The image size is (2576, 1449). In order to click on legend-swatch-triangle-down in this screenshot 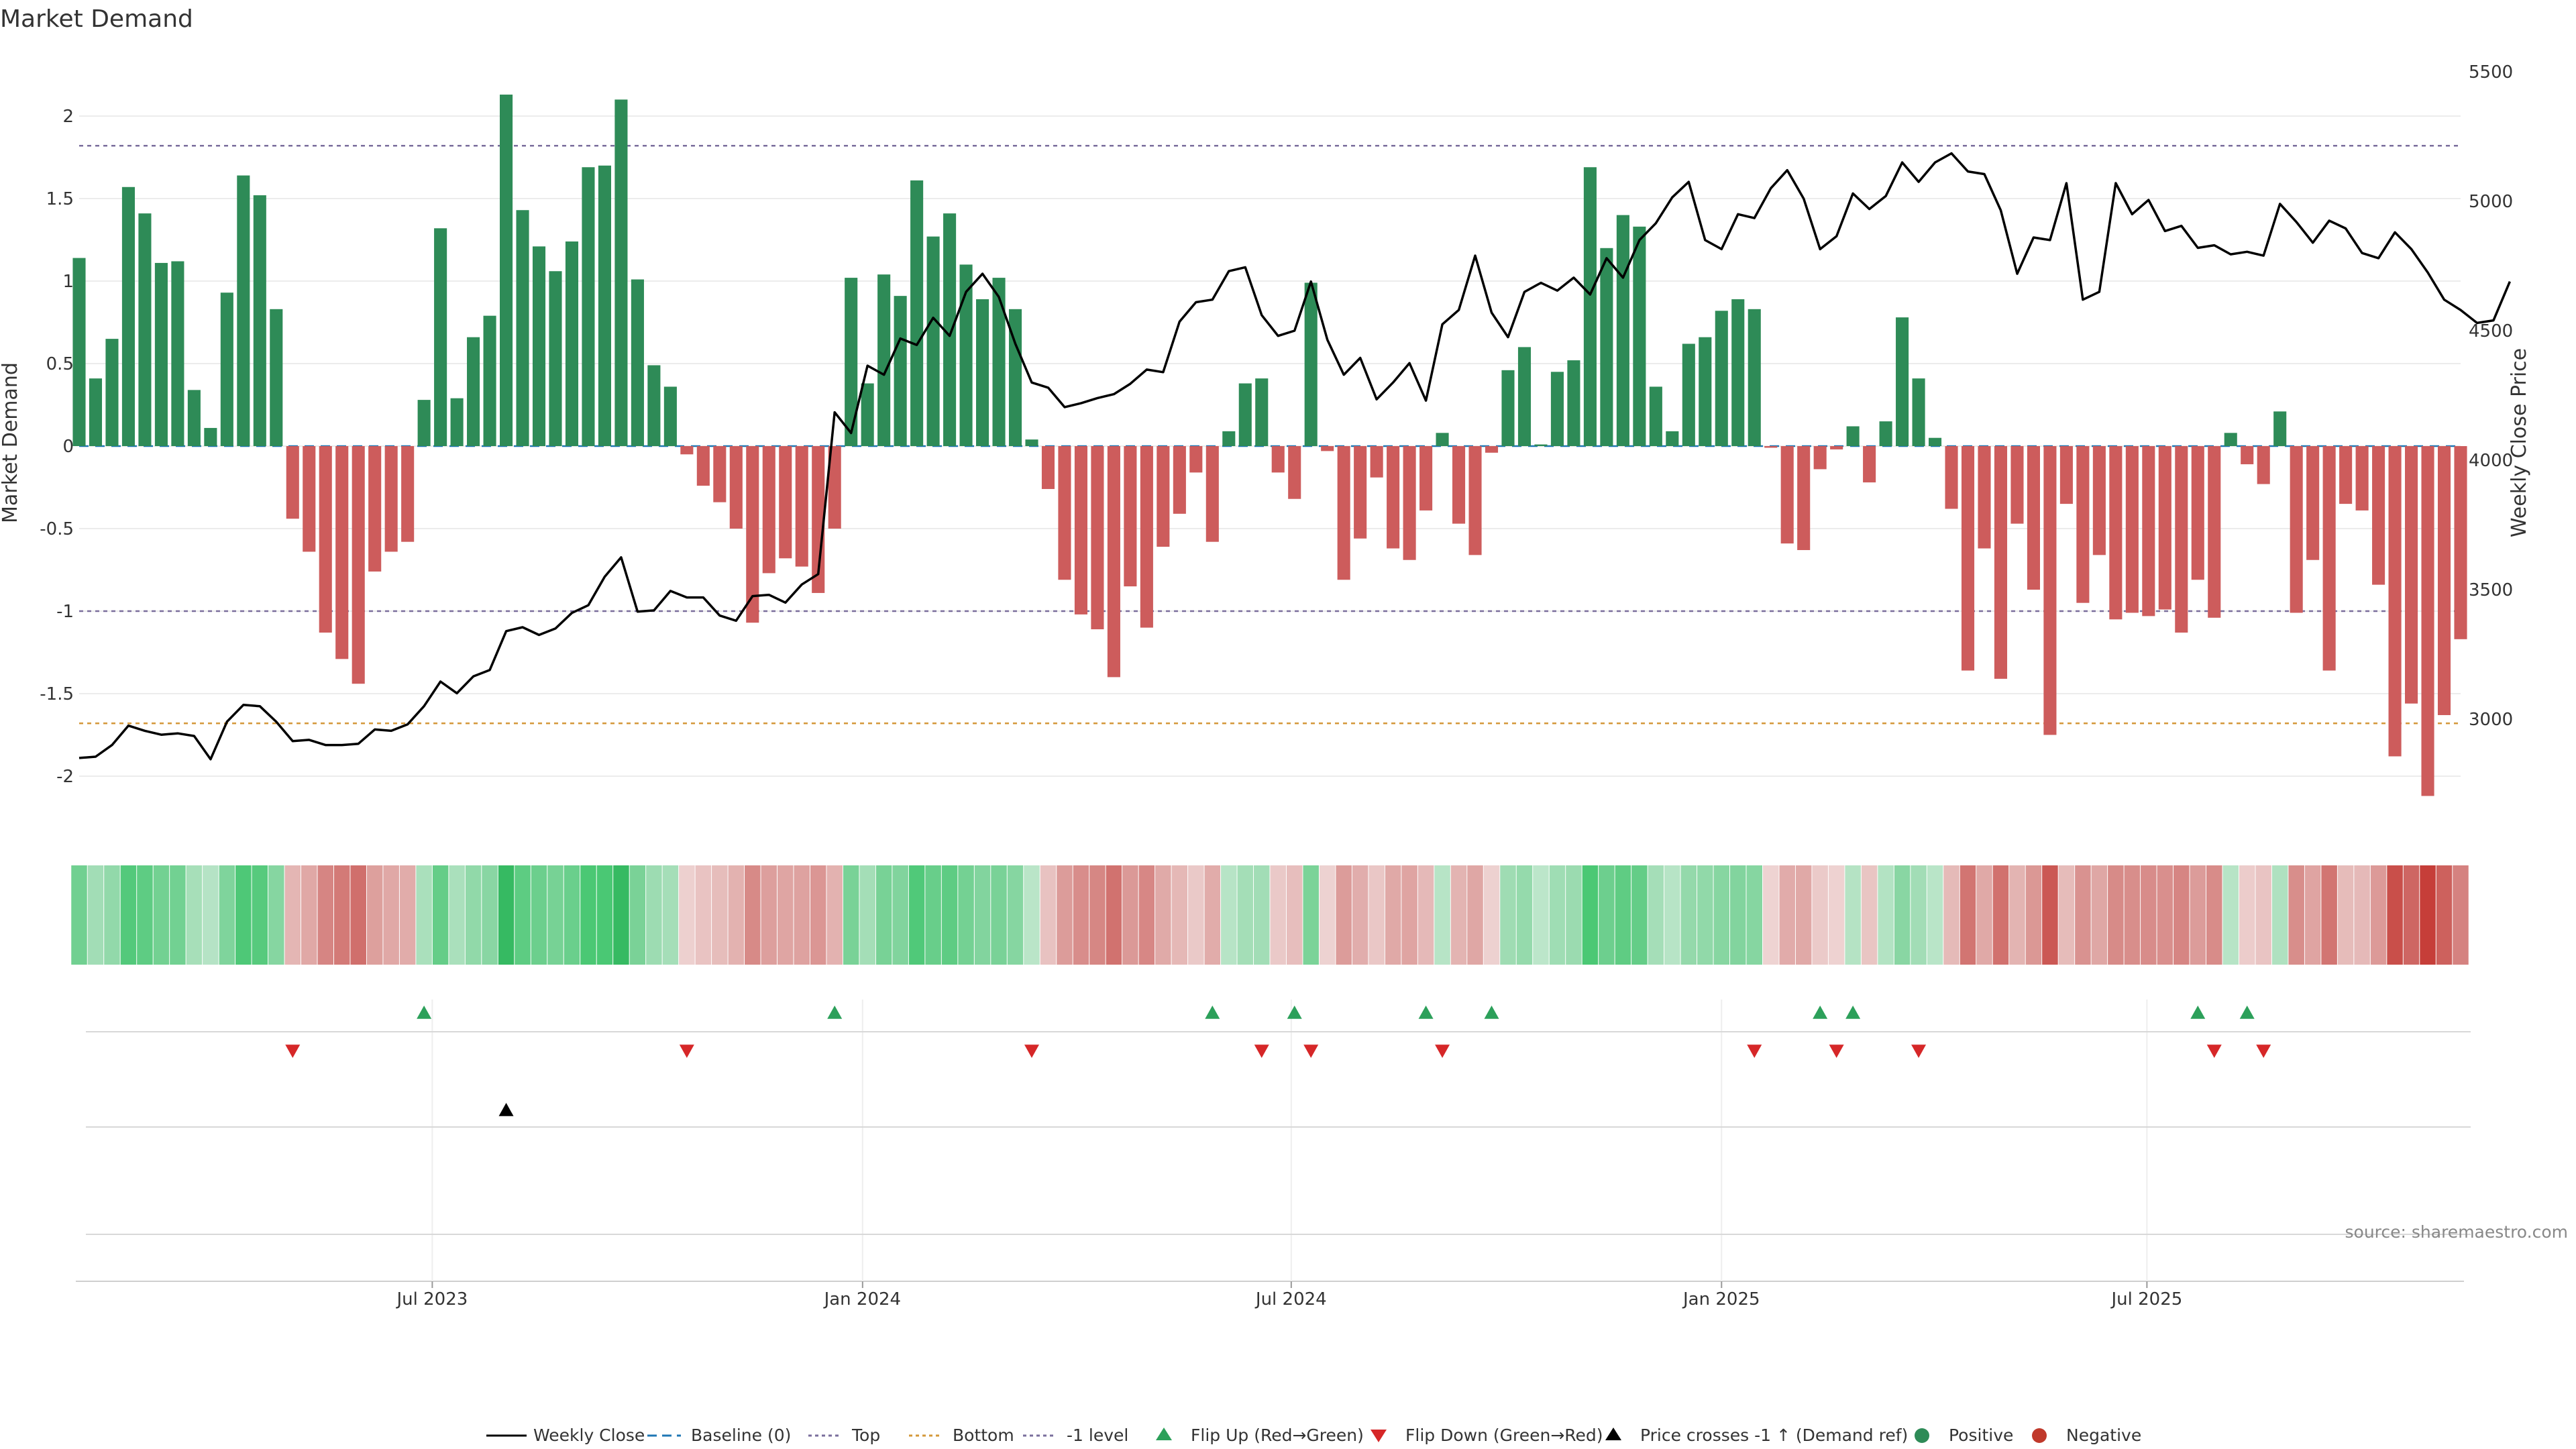, I will do `click(1379, 1436)`.